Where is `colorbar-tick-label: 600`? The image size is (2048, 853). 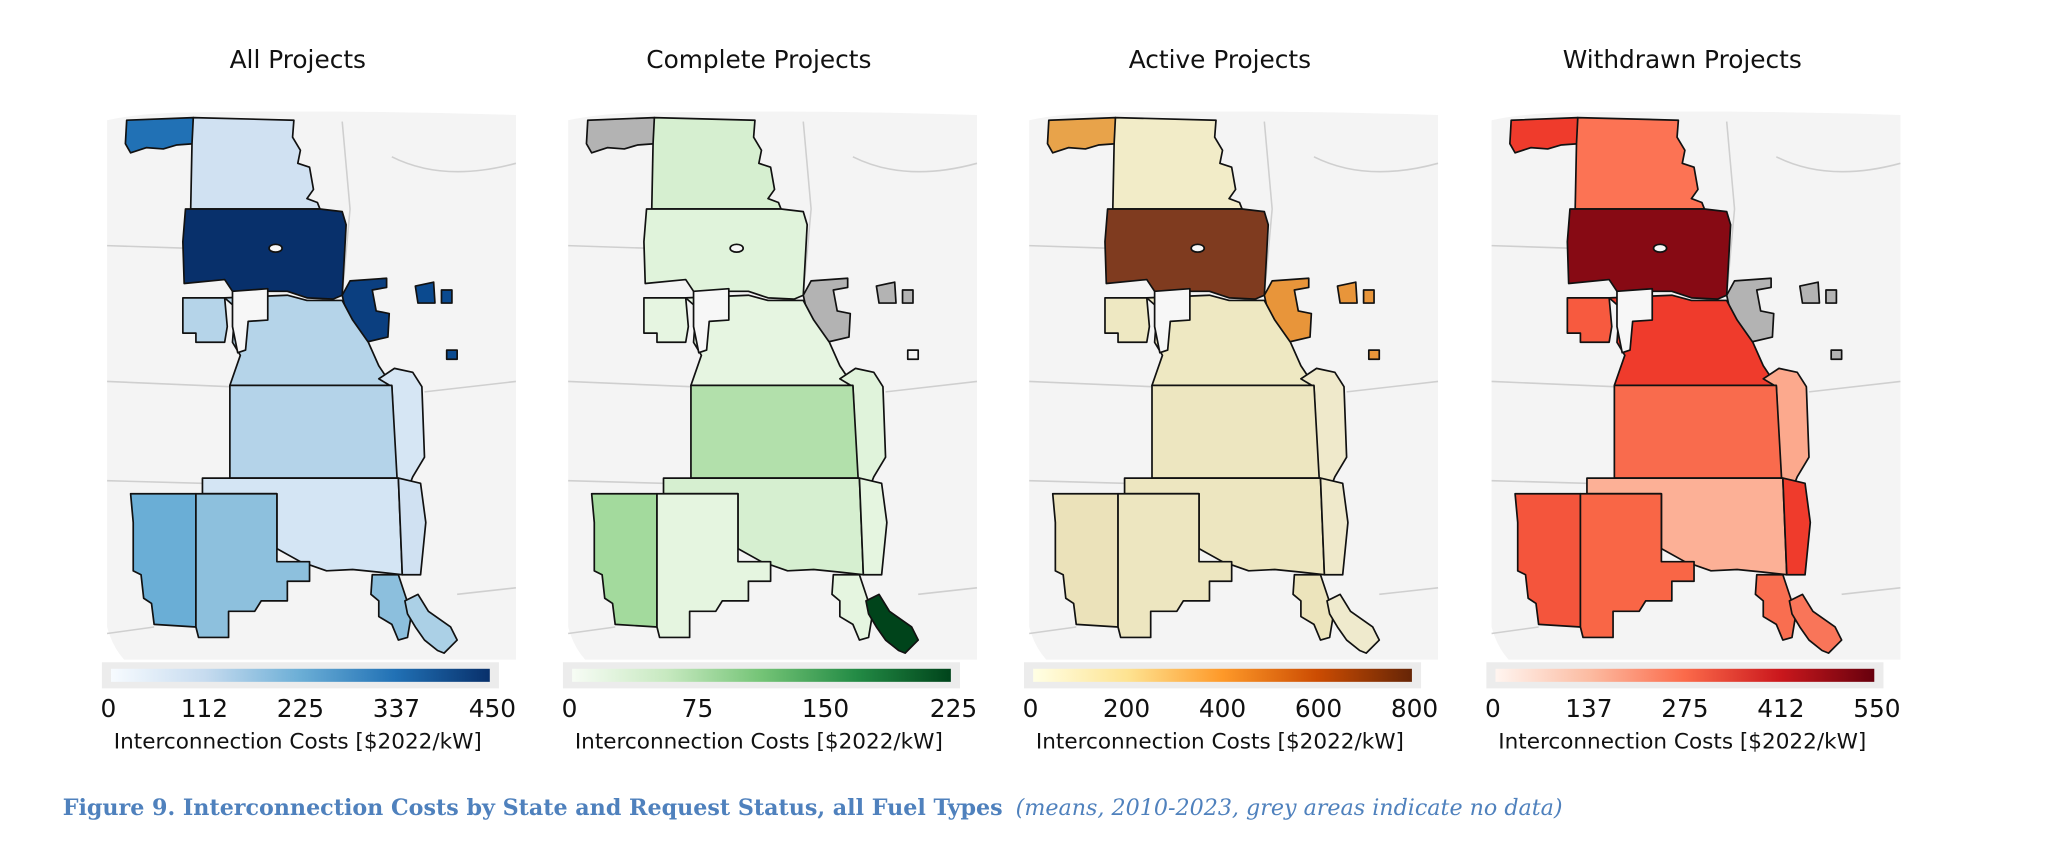 colorbar-tick-label: 600 is located at coordinates (1318, 708).